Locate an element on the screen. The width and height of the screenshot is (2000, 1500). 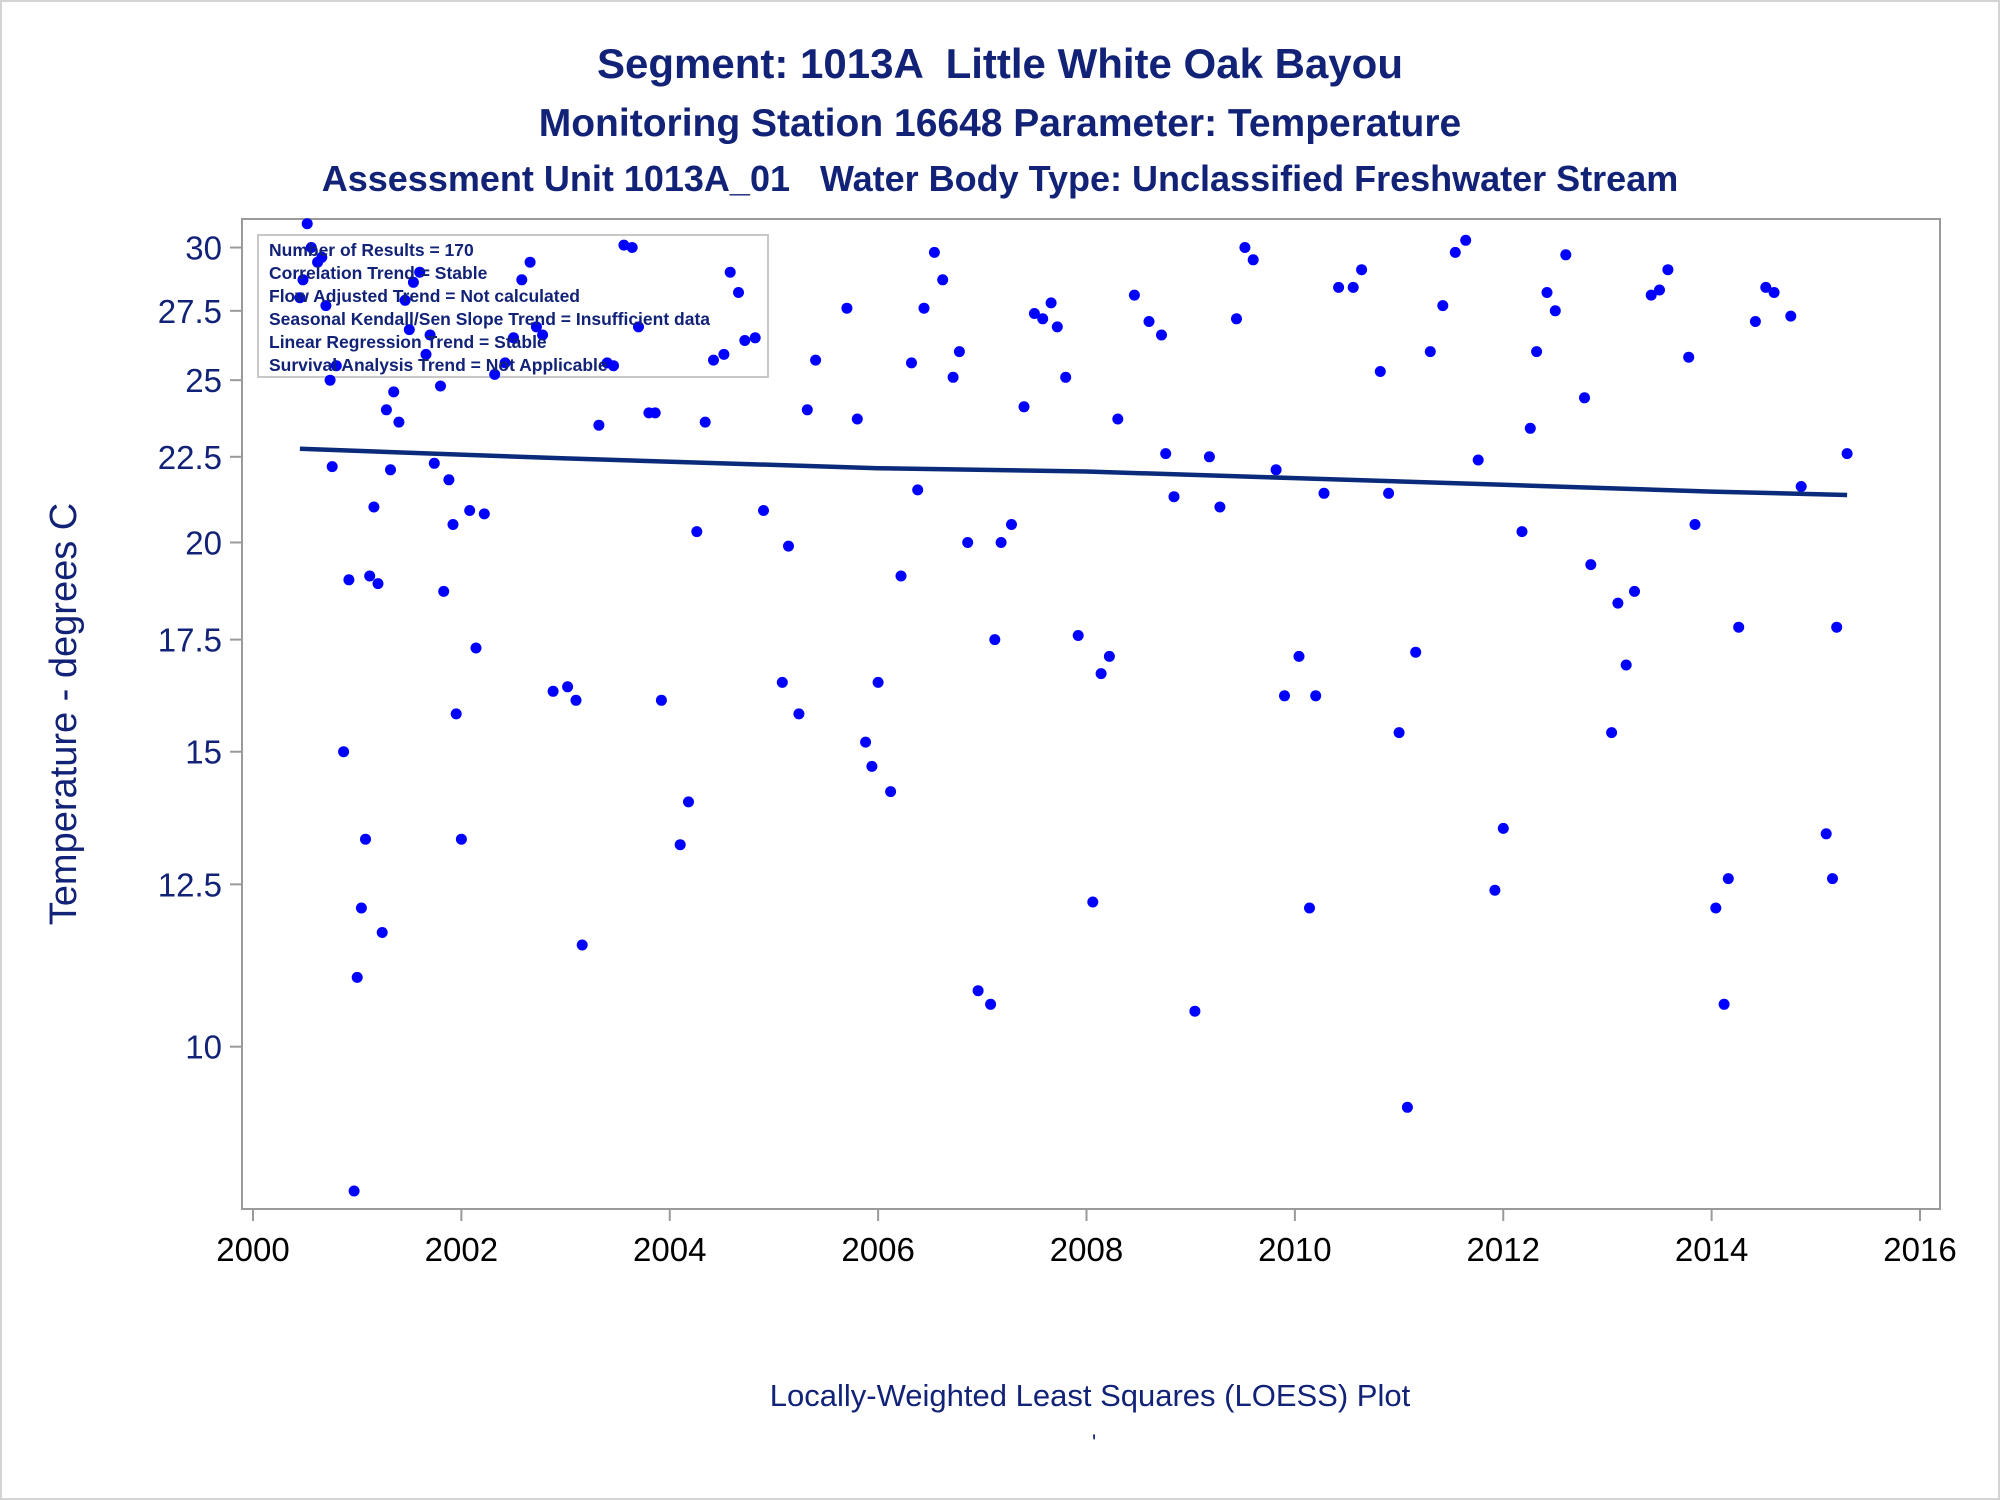
x-tick-label: 2004 is located at coordinates (669, 1249).